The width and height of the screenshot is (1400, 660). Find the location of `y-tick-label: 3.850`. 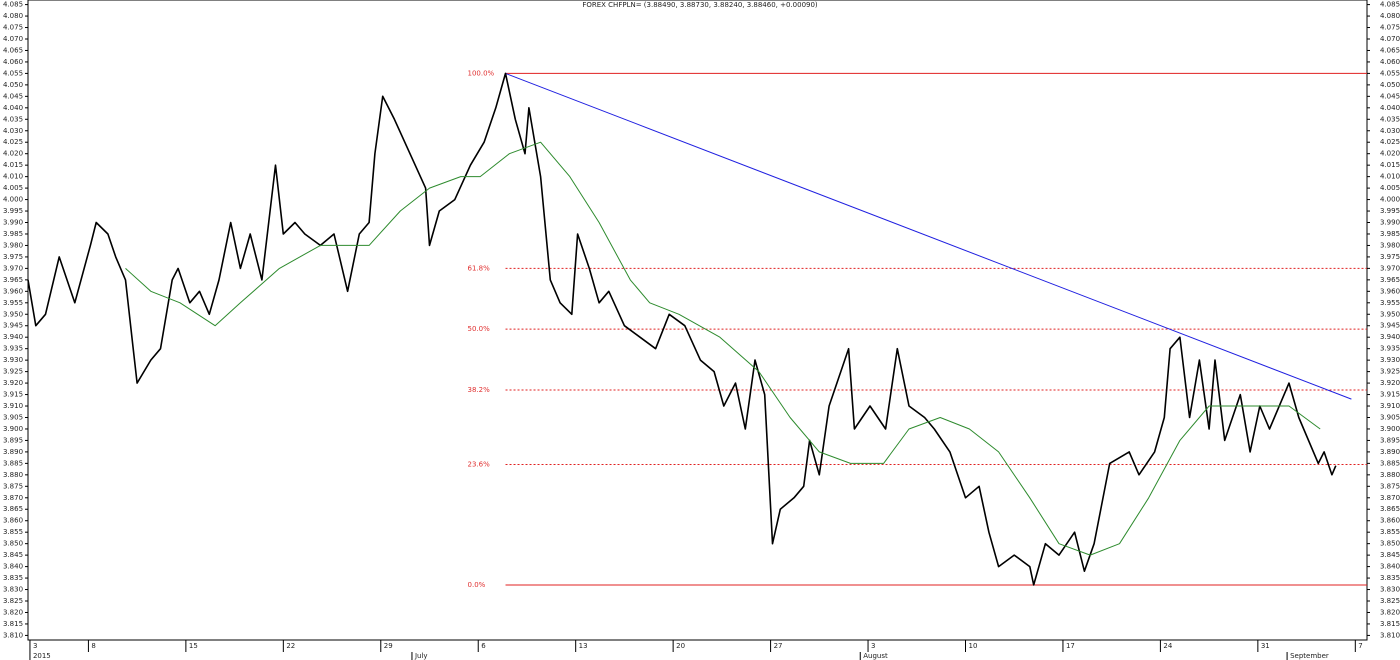

y-tick-label: 3.850 is located at coordinates (13, 544).